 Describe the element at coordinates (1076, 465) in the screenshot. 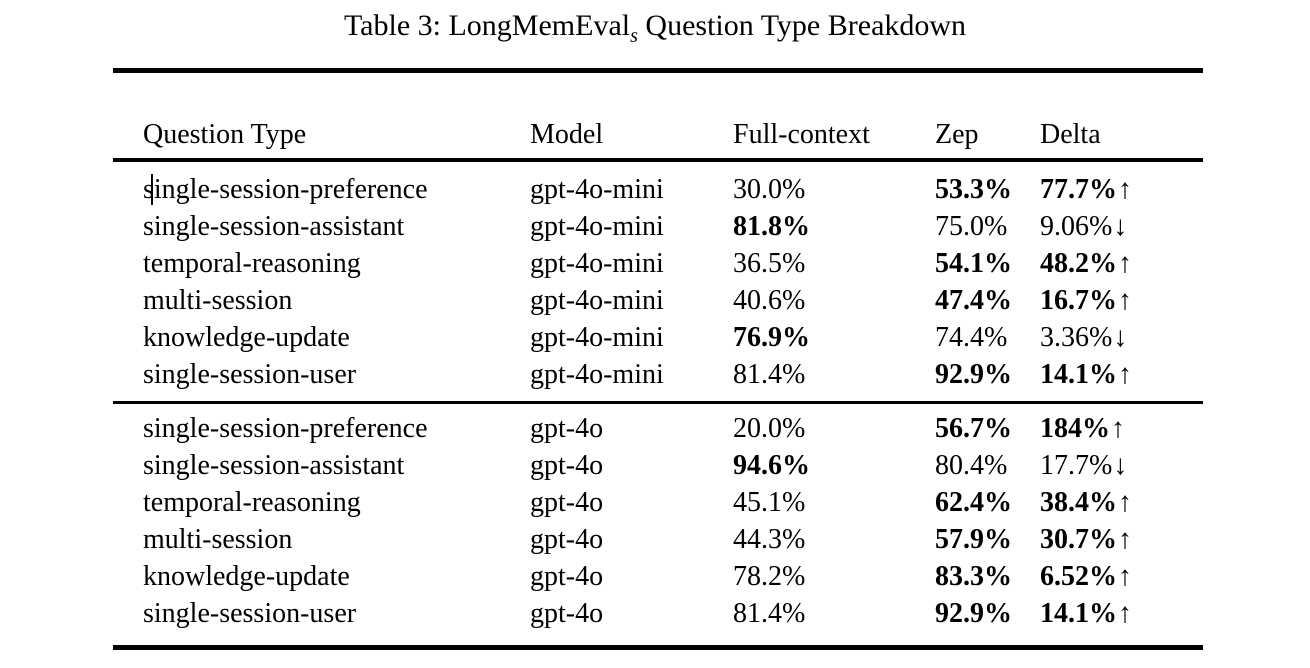

I see `delta-cell-value: 17.7%` at that location.